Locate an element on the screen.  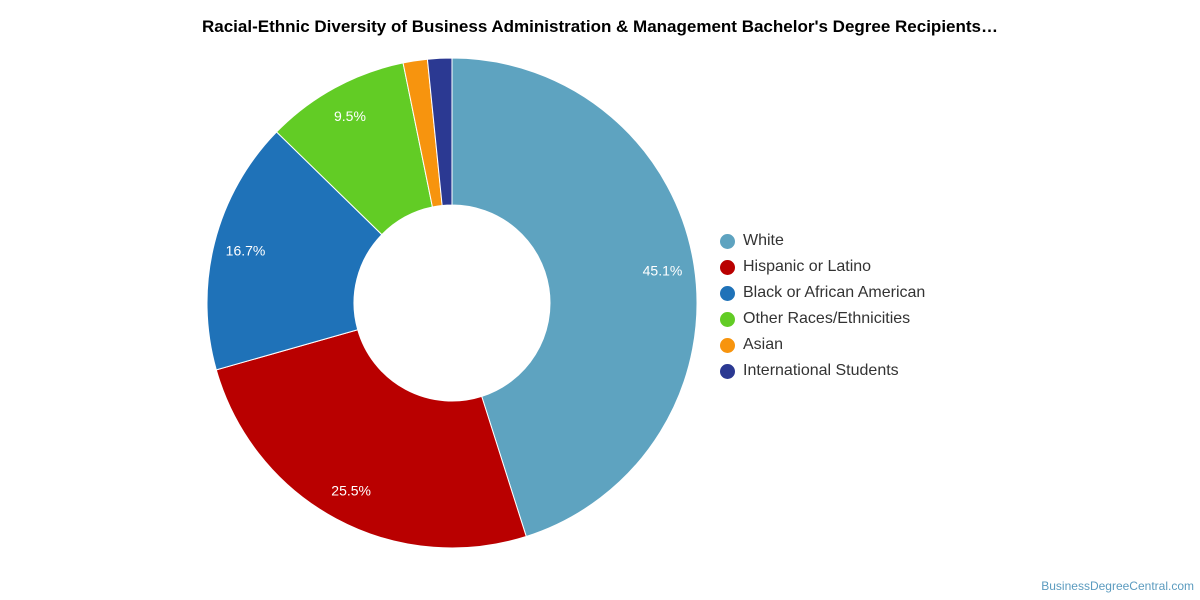
data-label-black-or-african-american: 16.7% is located at coordinates (246, 251).